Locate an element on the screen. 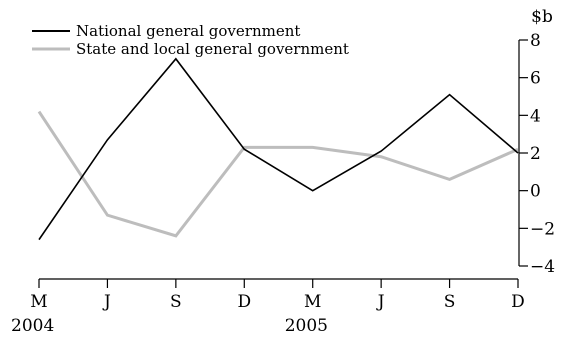 This screenshot has height=338, width=567. y-tick-label: 0 is located at coordinates (535, 192).